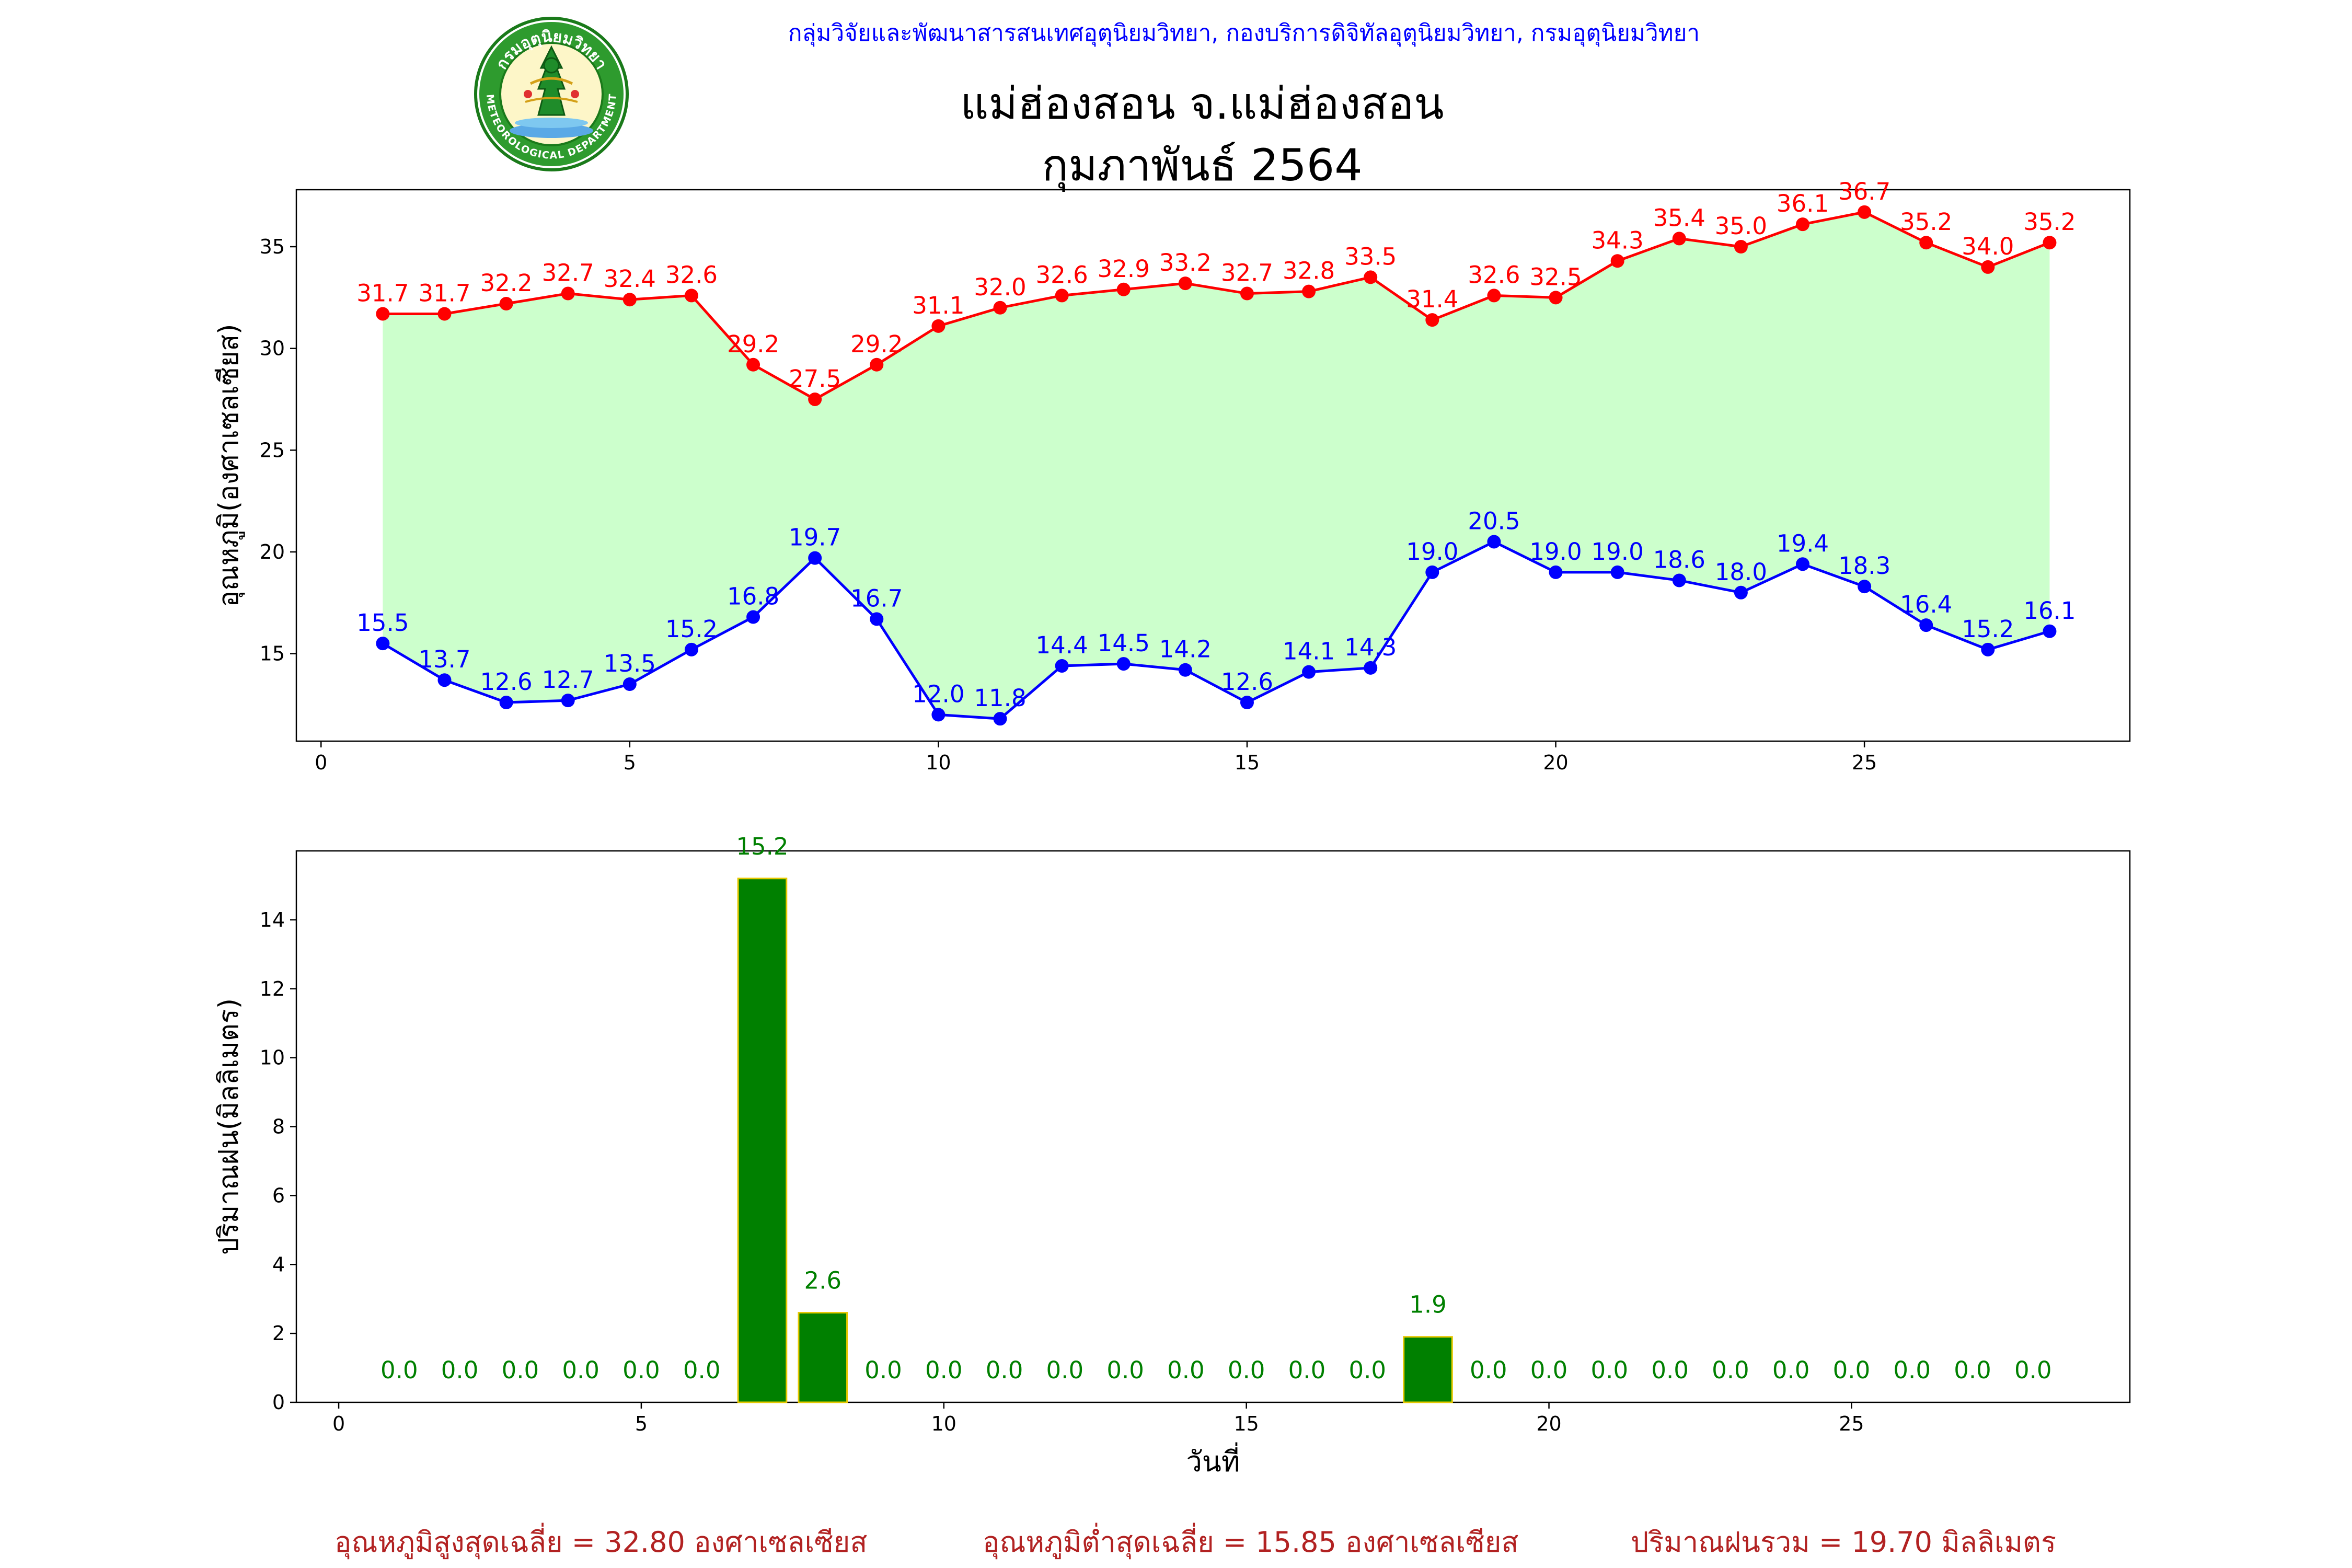 The image size is (2352, 1568). What do you see at coordinates (272, 450) in the screenshot?
I see `y-tick-label: 25` at bounding box center [272, 450].